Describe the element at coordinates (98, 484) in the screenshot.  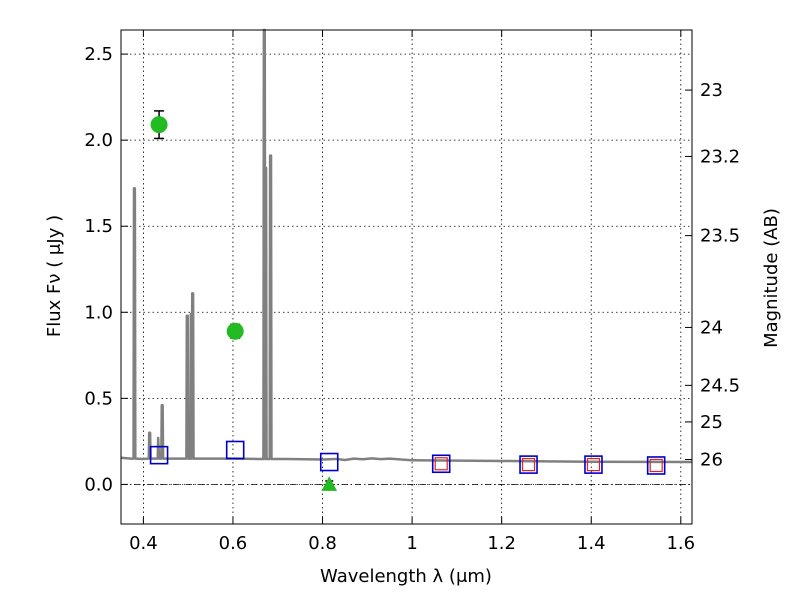
I see `y-tick-label: 0.0` at that location.